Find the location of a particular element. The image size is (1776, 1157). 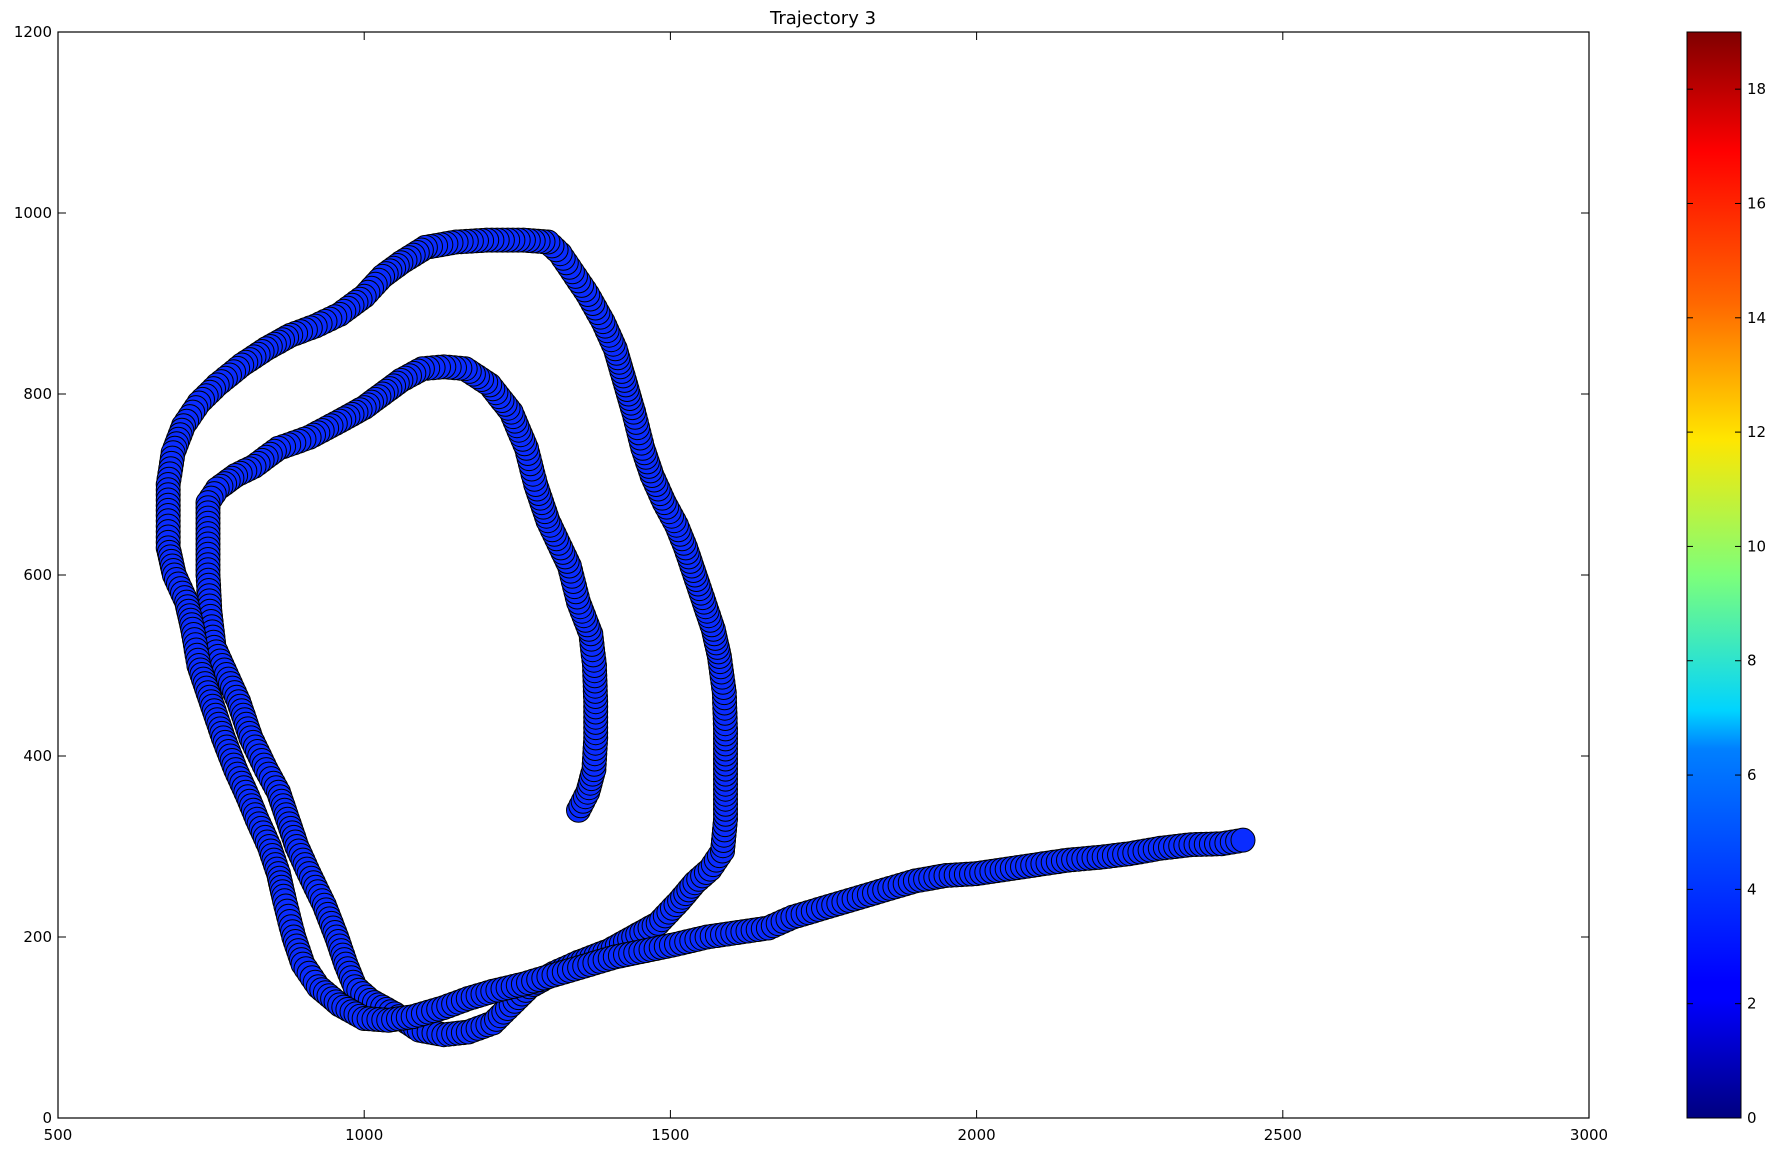

x-tick-label: 3000 is located at coordinates (1589, 1135).